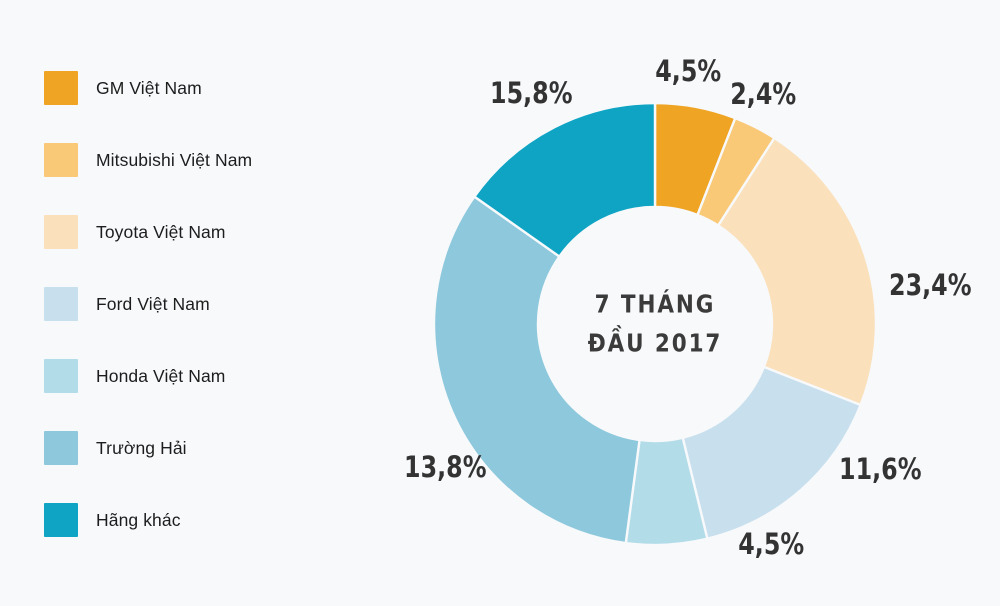  What do you see at coordinates (138, 519) in the screenshot?
I see `legend-label-hang-khac: Hãng khác` at bounding box center [138, 519].